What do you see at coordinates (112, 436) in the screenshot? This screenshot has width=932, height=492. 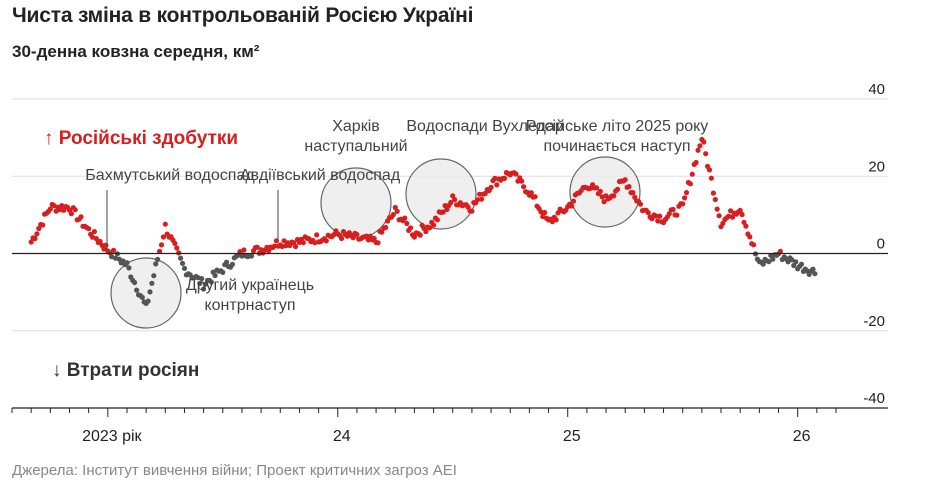 I see `x-tick-label: 2023 рік` at bounding box center [112, 436].